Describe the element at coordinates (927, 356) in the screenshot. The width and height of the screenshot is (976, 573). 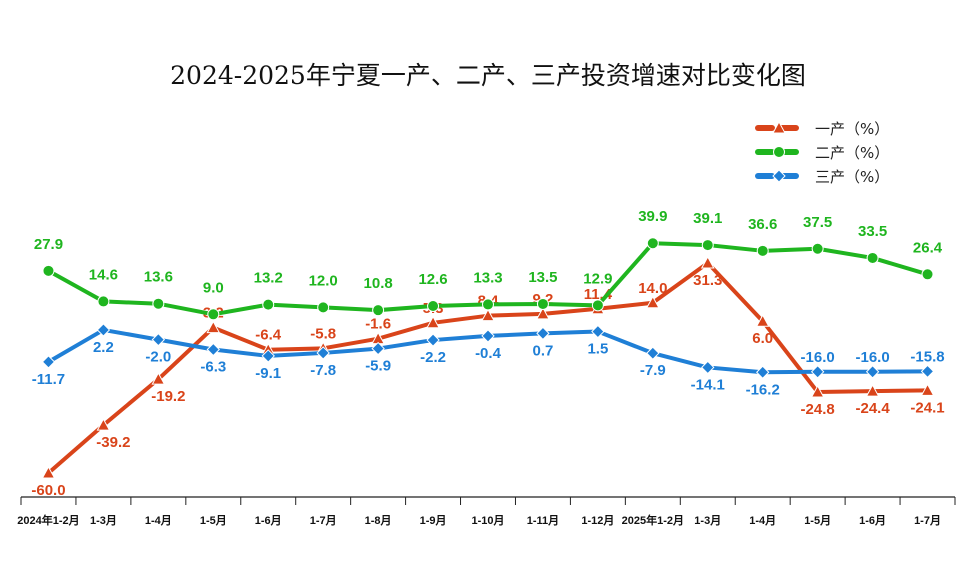
I see `data-label: -15.8` at that location.